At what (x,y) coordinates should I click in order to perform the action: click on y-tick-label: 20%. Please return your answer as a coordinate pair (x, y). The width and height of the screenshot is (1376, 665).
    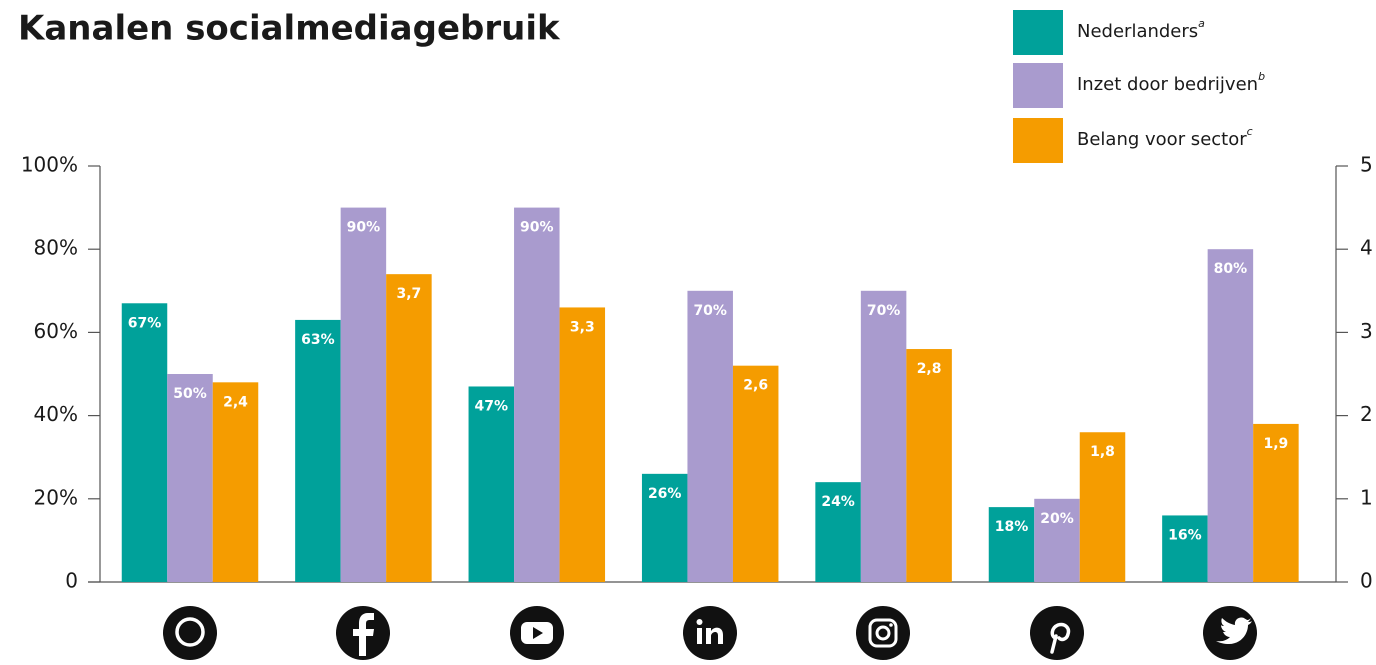
    Looking at the image, I should click on (56, 497).